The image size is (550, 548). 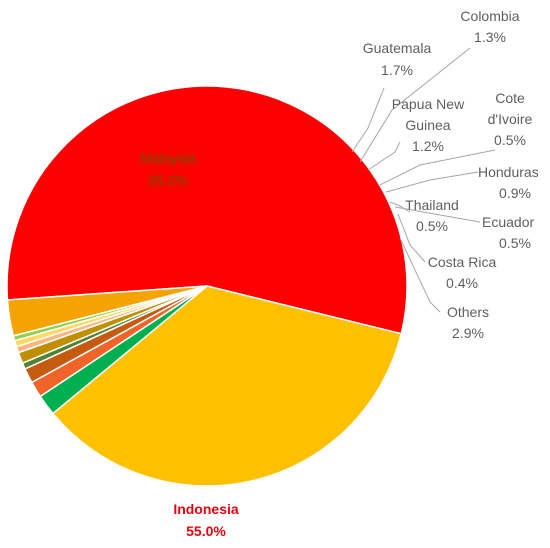 What do you see at coordinates (428, 146) in the screenshot?
I see `label-png-pct: 1.2%` at bounding box center [428, 146].